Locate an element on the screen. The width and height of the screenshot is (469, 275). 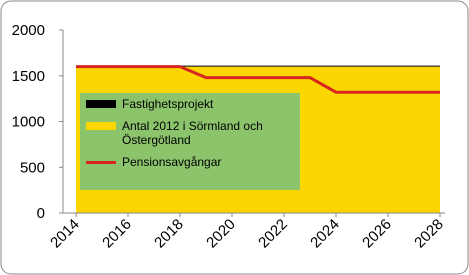
legend-item: Antal 2012 i Sörmland och Östergötland is located at coordinates (190, 133).